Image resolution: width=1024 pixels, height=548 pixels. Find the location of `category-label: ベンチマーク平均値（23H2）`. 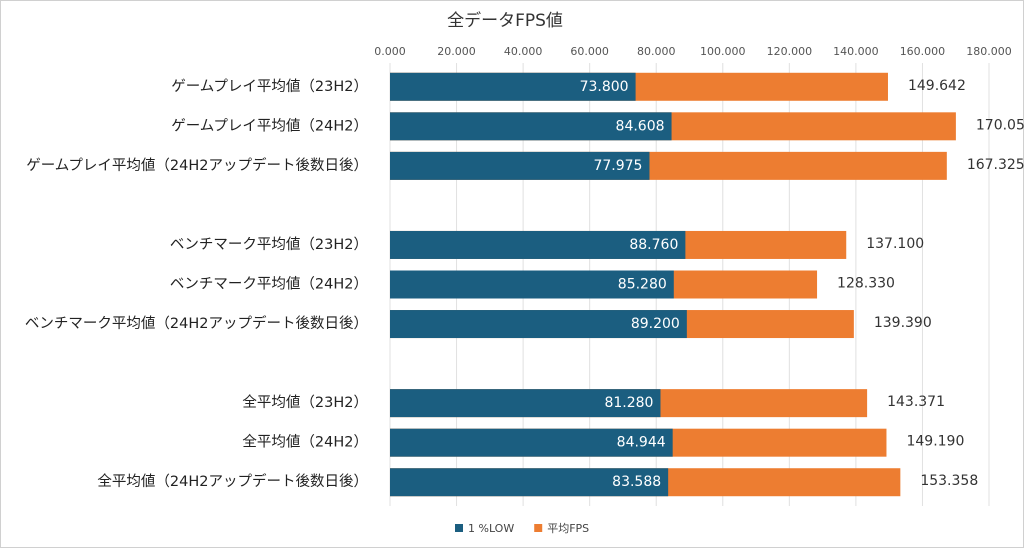

category-label: ベンチマーク平均値（23H2） is located at coordinates (269, 244).